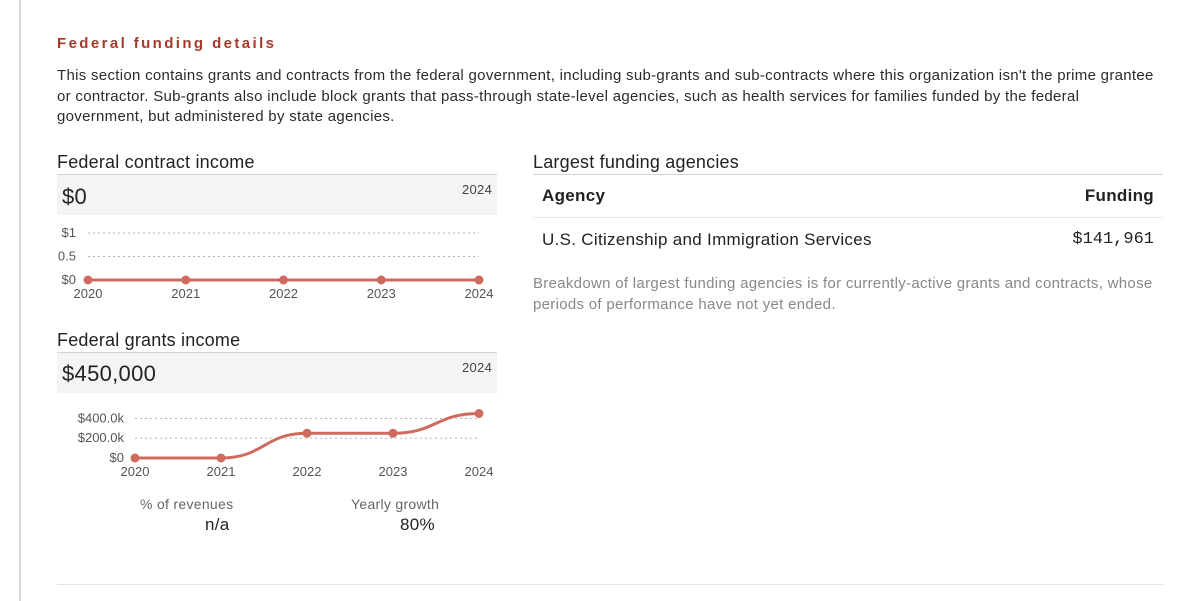 This screenshot has width=1199, height=601. I want to click on revenues-label: % of revenues, so click(187, 504).